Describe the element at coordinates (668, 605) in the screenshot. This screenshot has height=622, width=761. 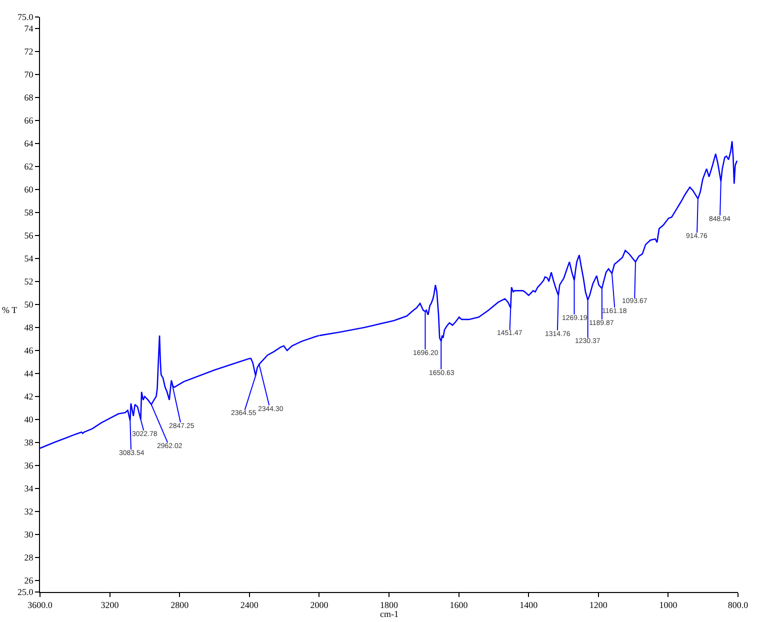
I see `x-tick-label: 1000` at that location.